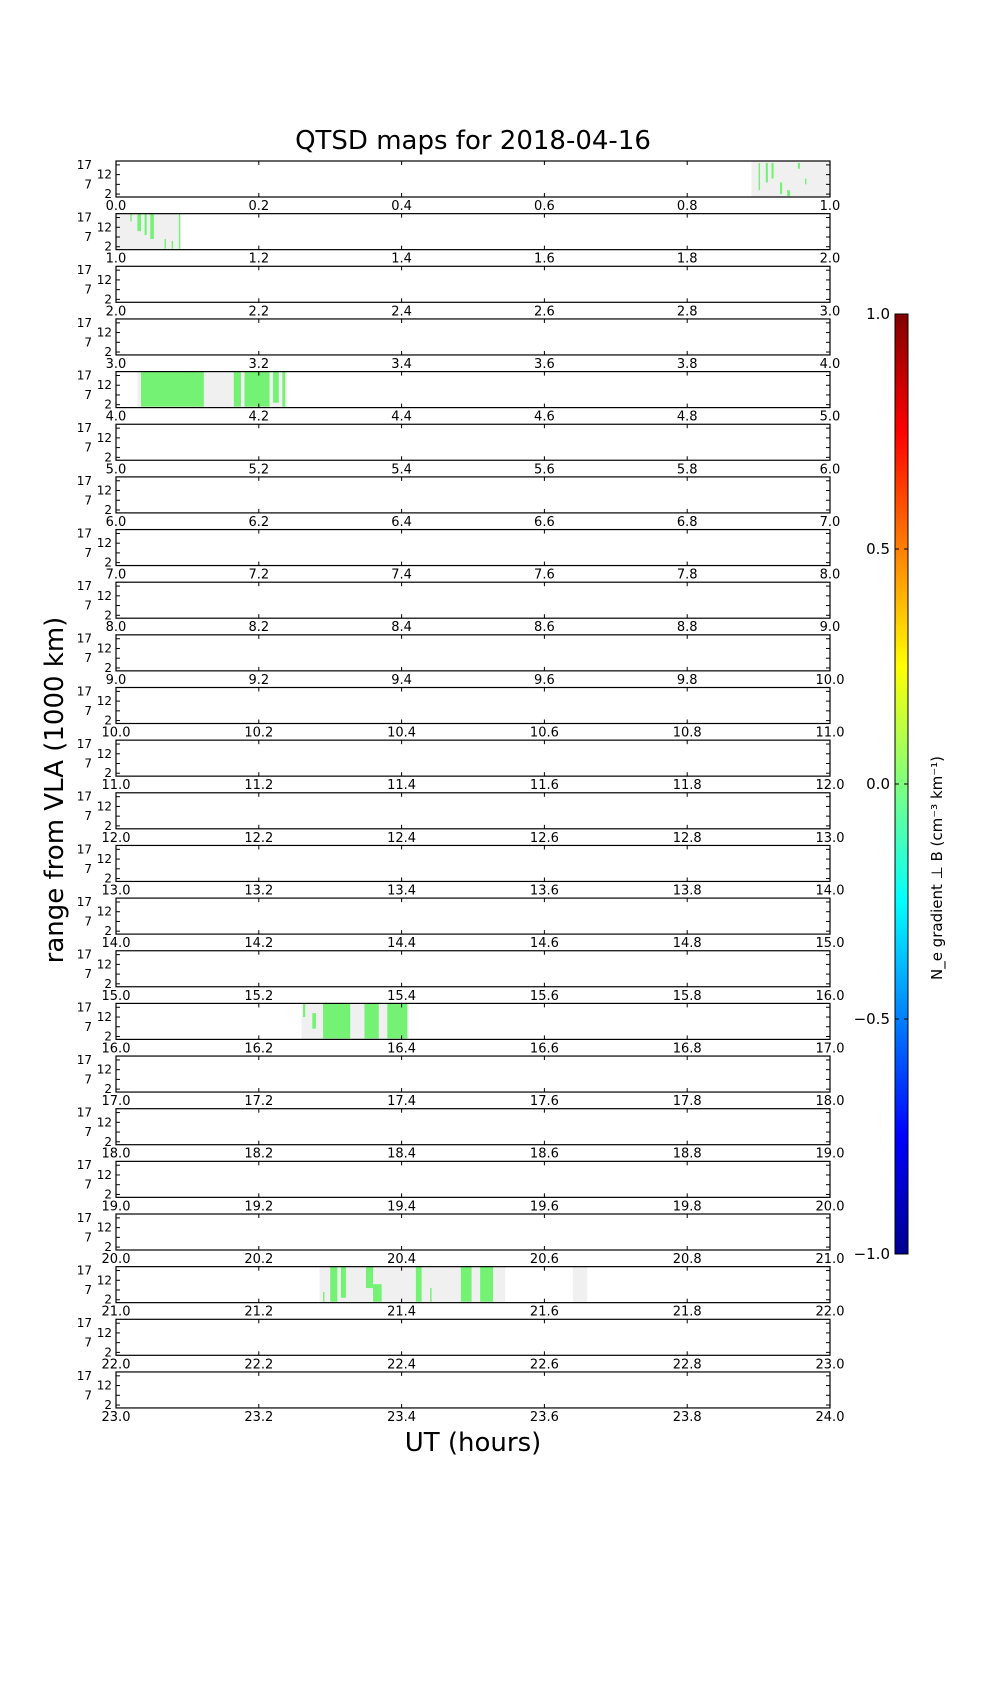  I want to click on x-tick-label: 20.8, so click(687, 1259).